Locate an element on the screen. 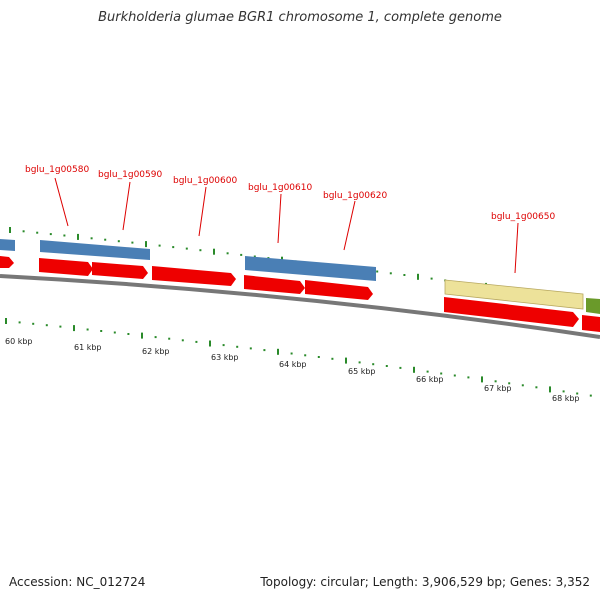 The height and width of the screenshot is (600, 600). kbp-label: 67 kbp is located at coordinates (498, 388).